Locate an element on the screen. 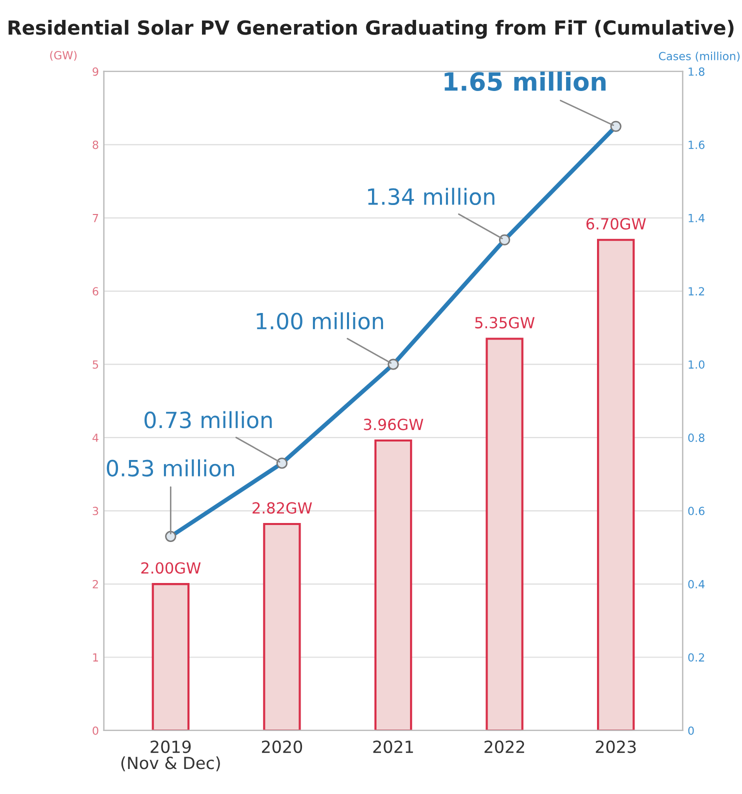 Image resolution: width=742 pixels, height=794 pixels. data-label: 2.82GW is located at coordinates (282, 508).